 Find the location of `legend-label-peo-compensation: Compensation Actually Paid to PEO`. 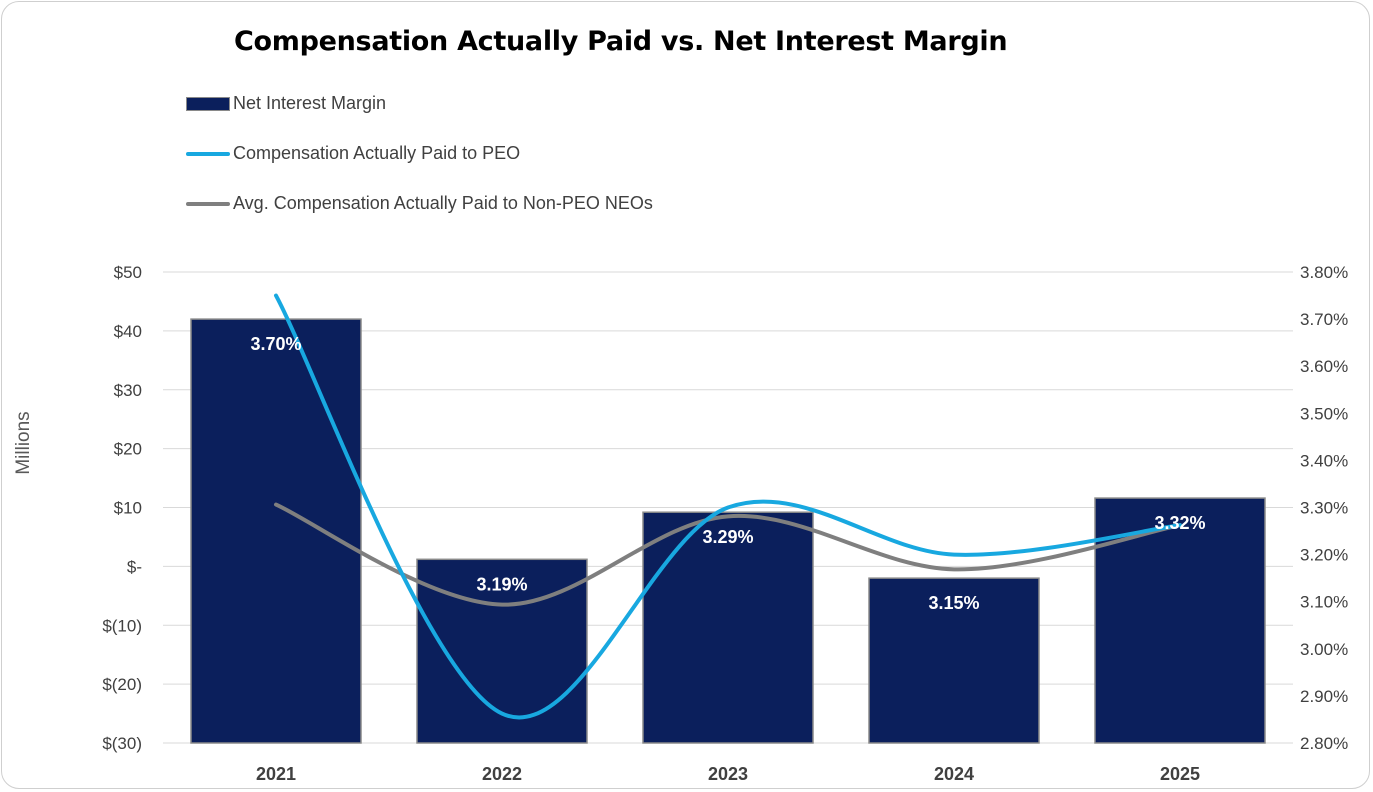

legend-label-peo-compensation: Compensation Actually Paid to PEO is located at coordinates (377, 153).